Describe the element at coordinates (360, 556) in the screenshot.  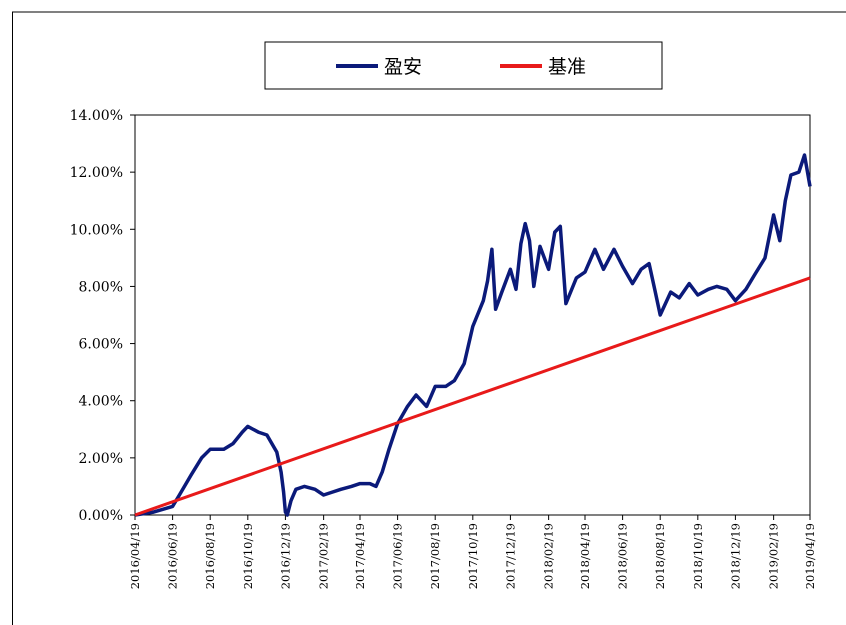
I see `x-tick-label: 2017/04/19` at that location.